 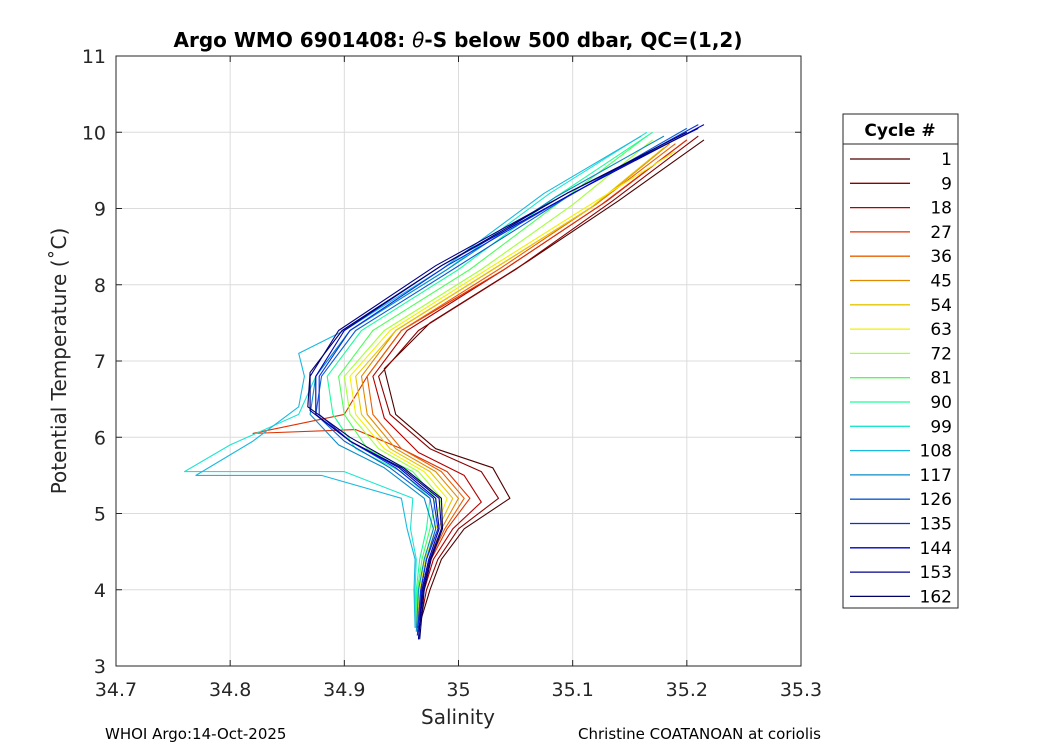 I want to click on x-tick-label: 35.1, so click(x=573, y=690).